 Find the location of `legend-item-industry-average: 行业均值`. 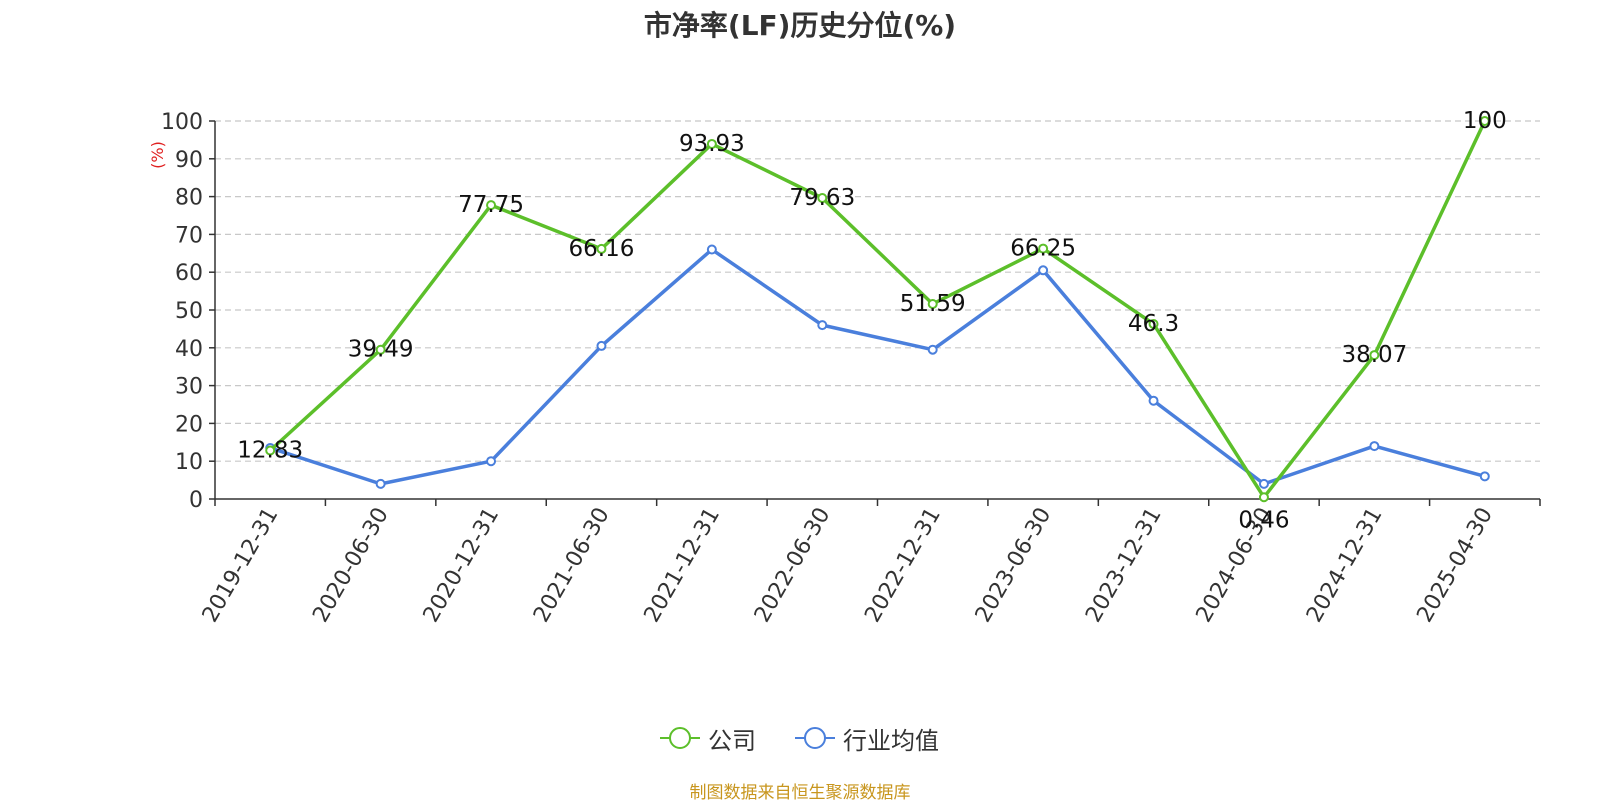

legend-item-industry-average: 行业均值 is located at coordinates (867, 738).